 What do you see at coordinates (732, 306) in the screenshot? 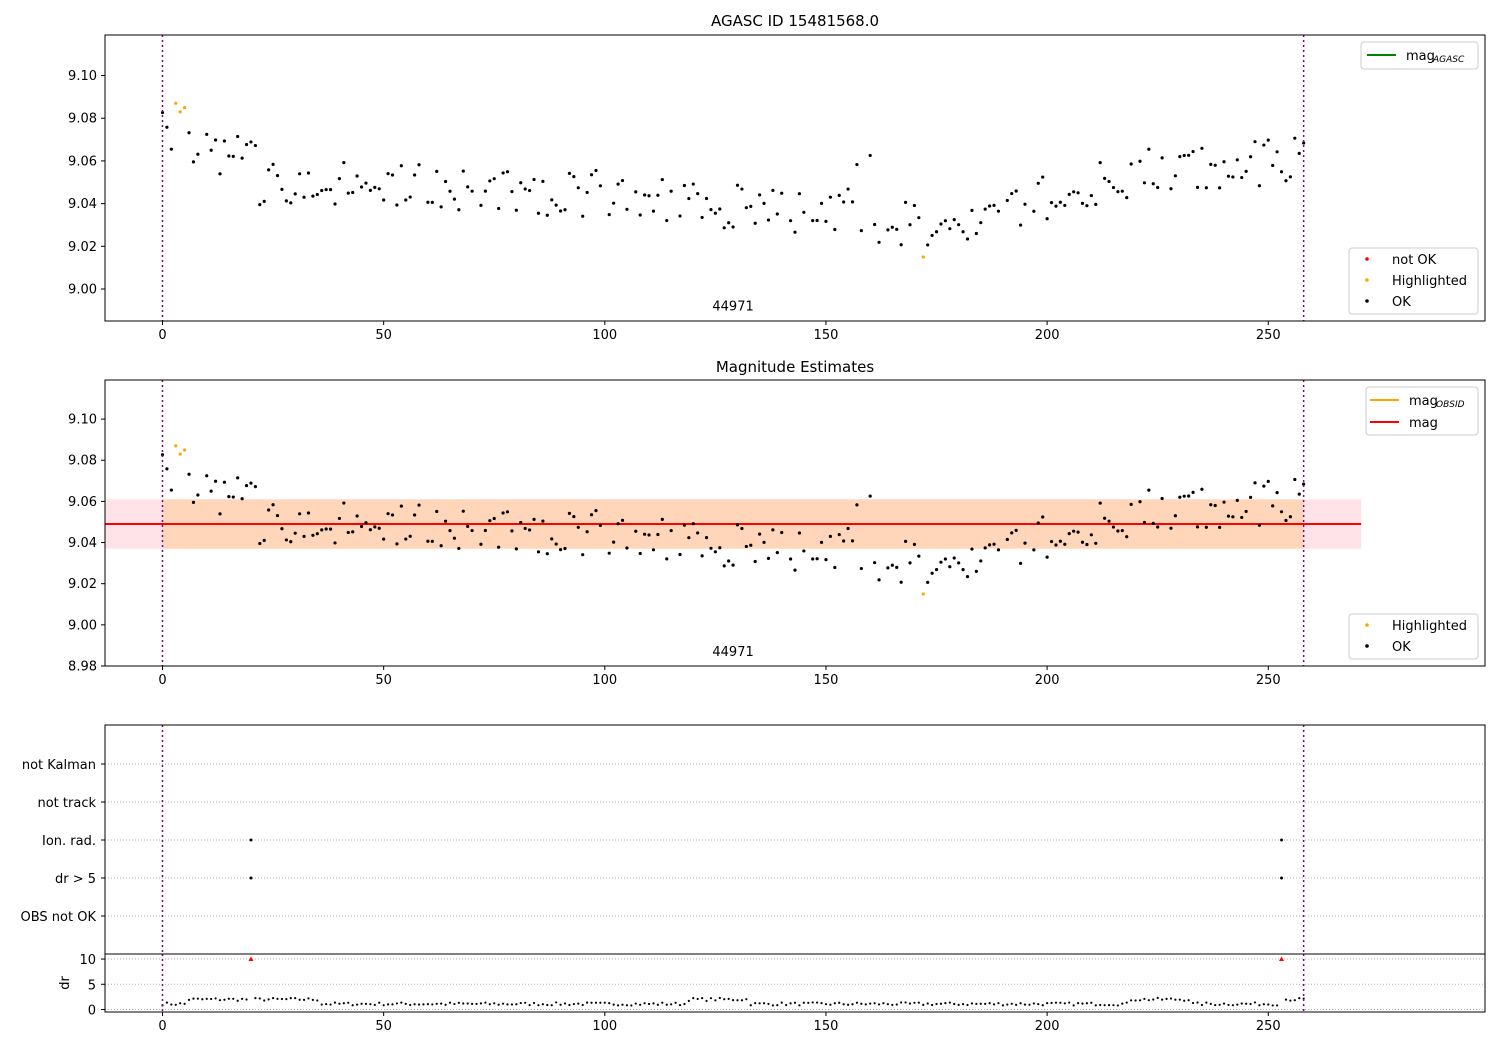
I see `panel-1-annotation: 44971` at bounding box center [732, 306].